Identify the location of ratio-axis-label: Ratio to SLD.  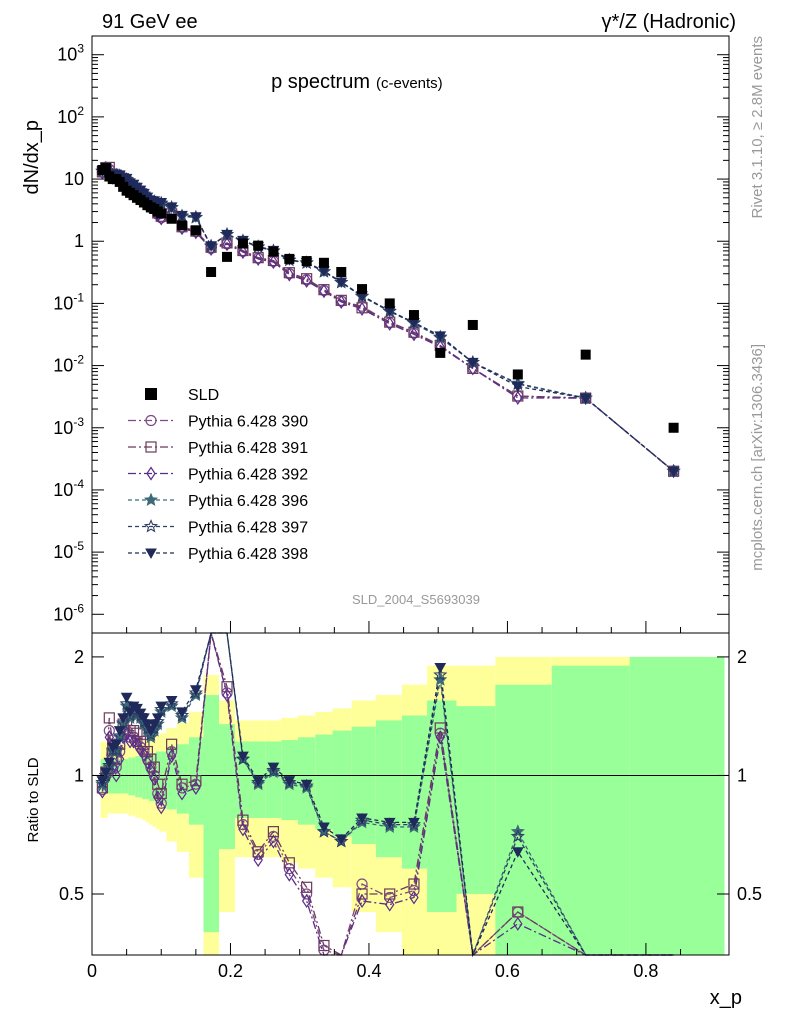
(33, 799).